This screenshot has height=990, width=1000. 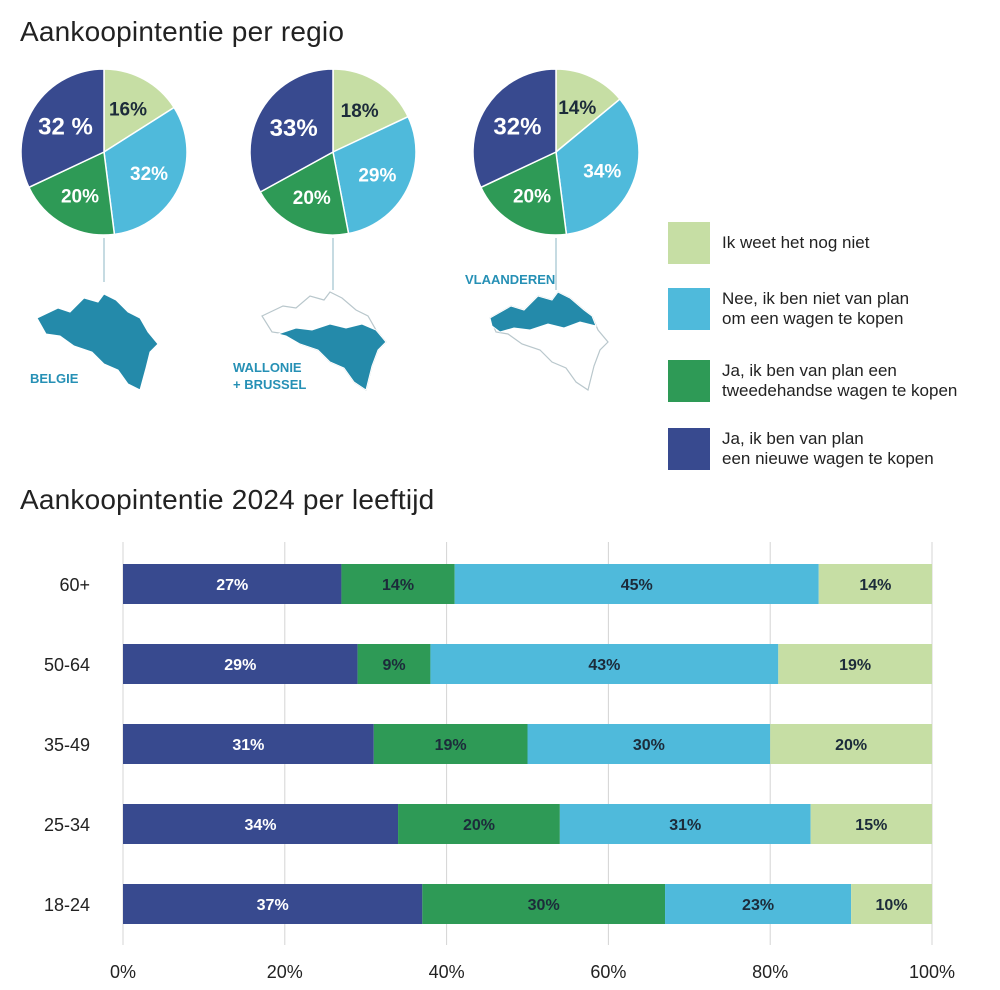 What do you see at coordinates (871, 825) in the screenshot?
I see `bar-data-label: 15%` at bounding box center [871, 825].